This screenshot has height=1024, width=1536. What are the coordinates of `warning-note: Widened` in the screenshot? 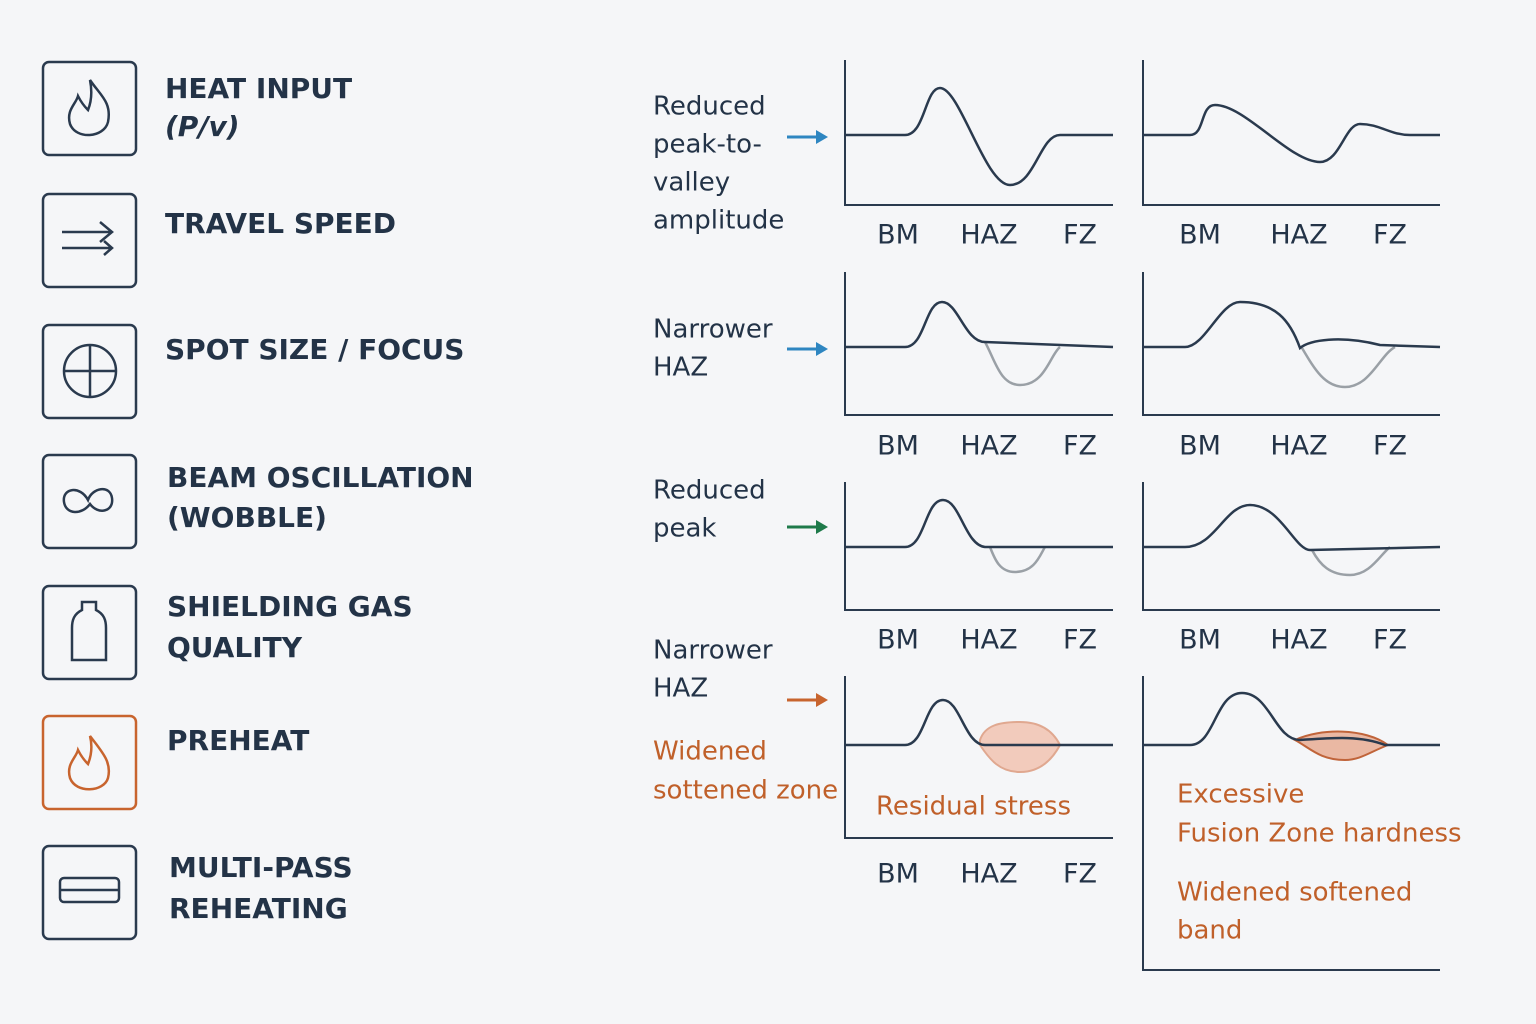 It's located at (710, 752).